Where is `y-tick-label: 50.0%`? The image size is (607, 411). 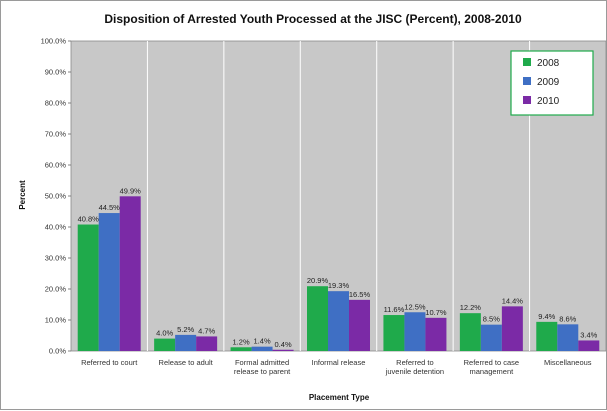 y-tick-label: 50.0% is located at coordinates (56, 196).